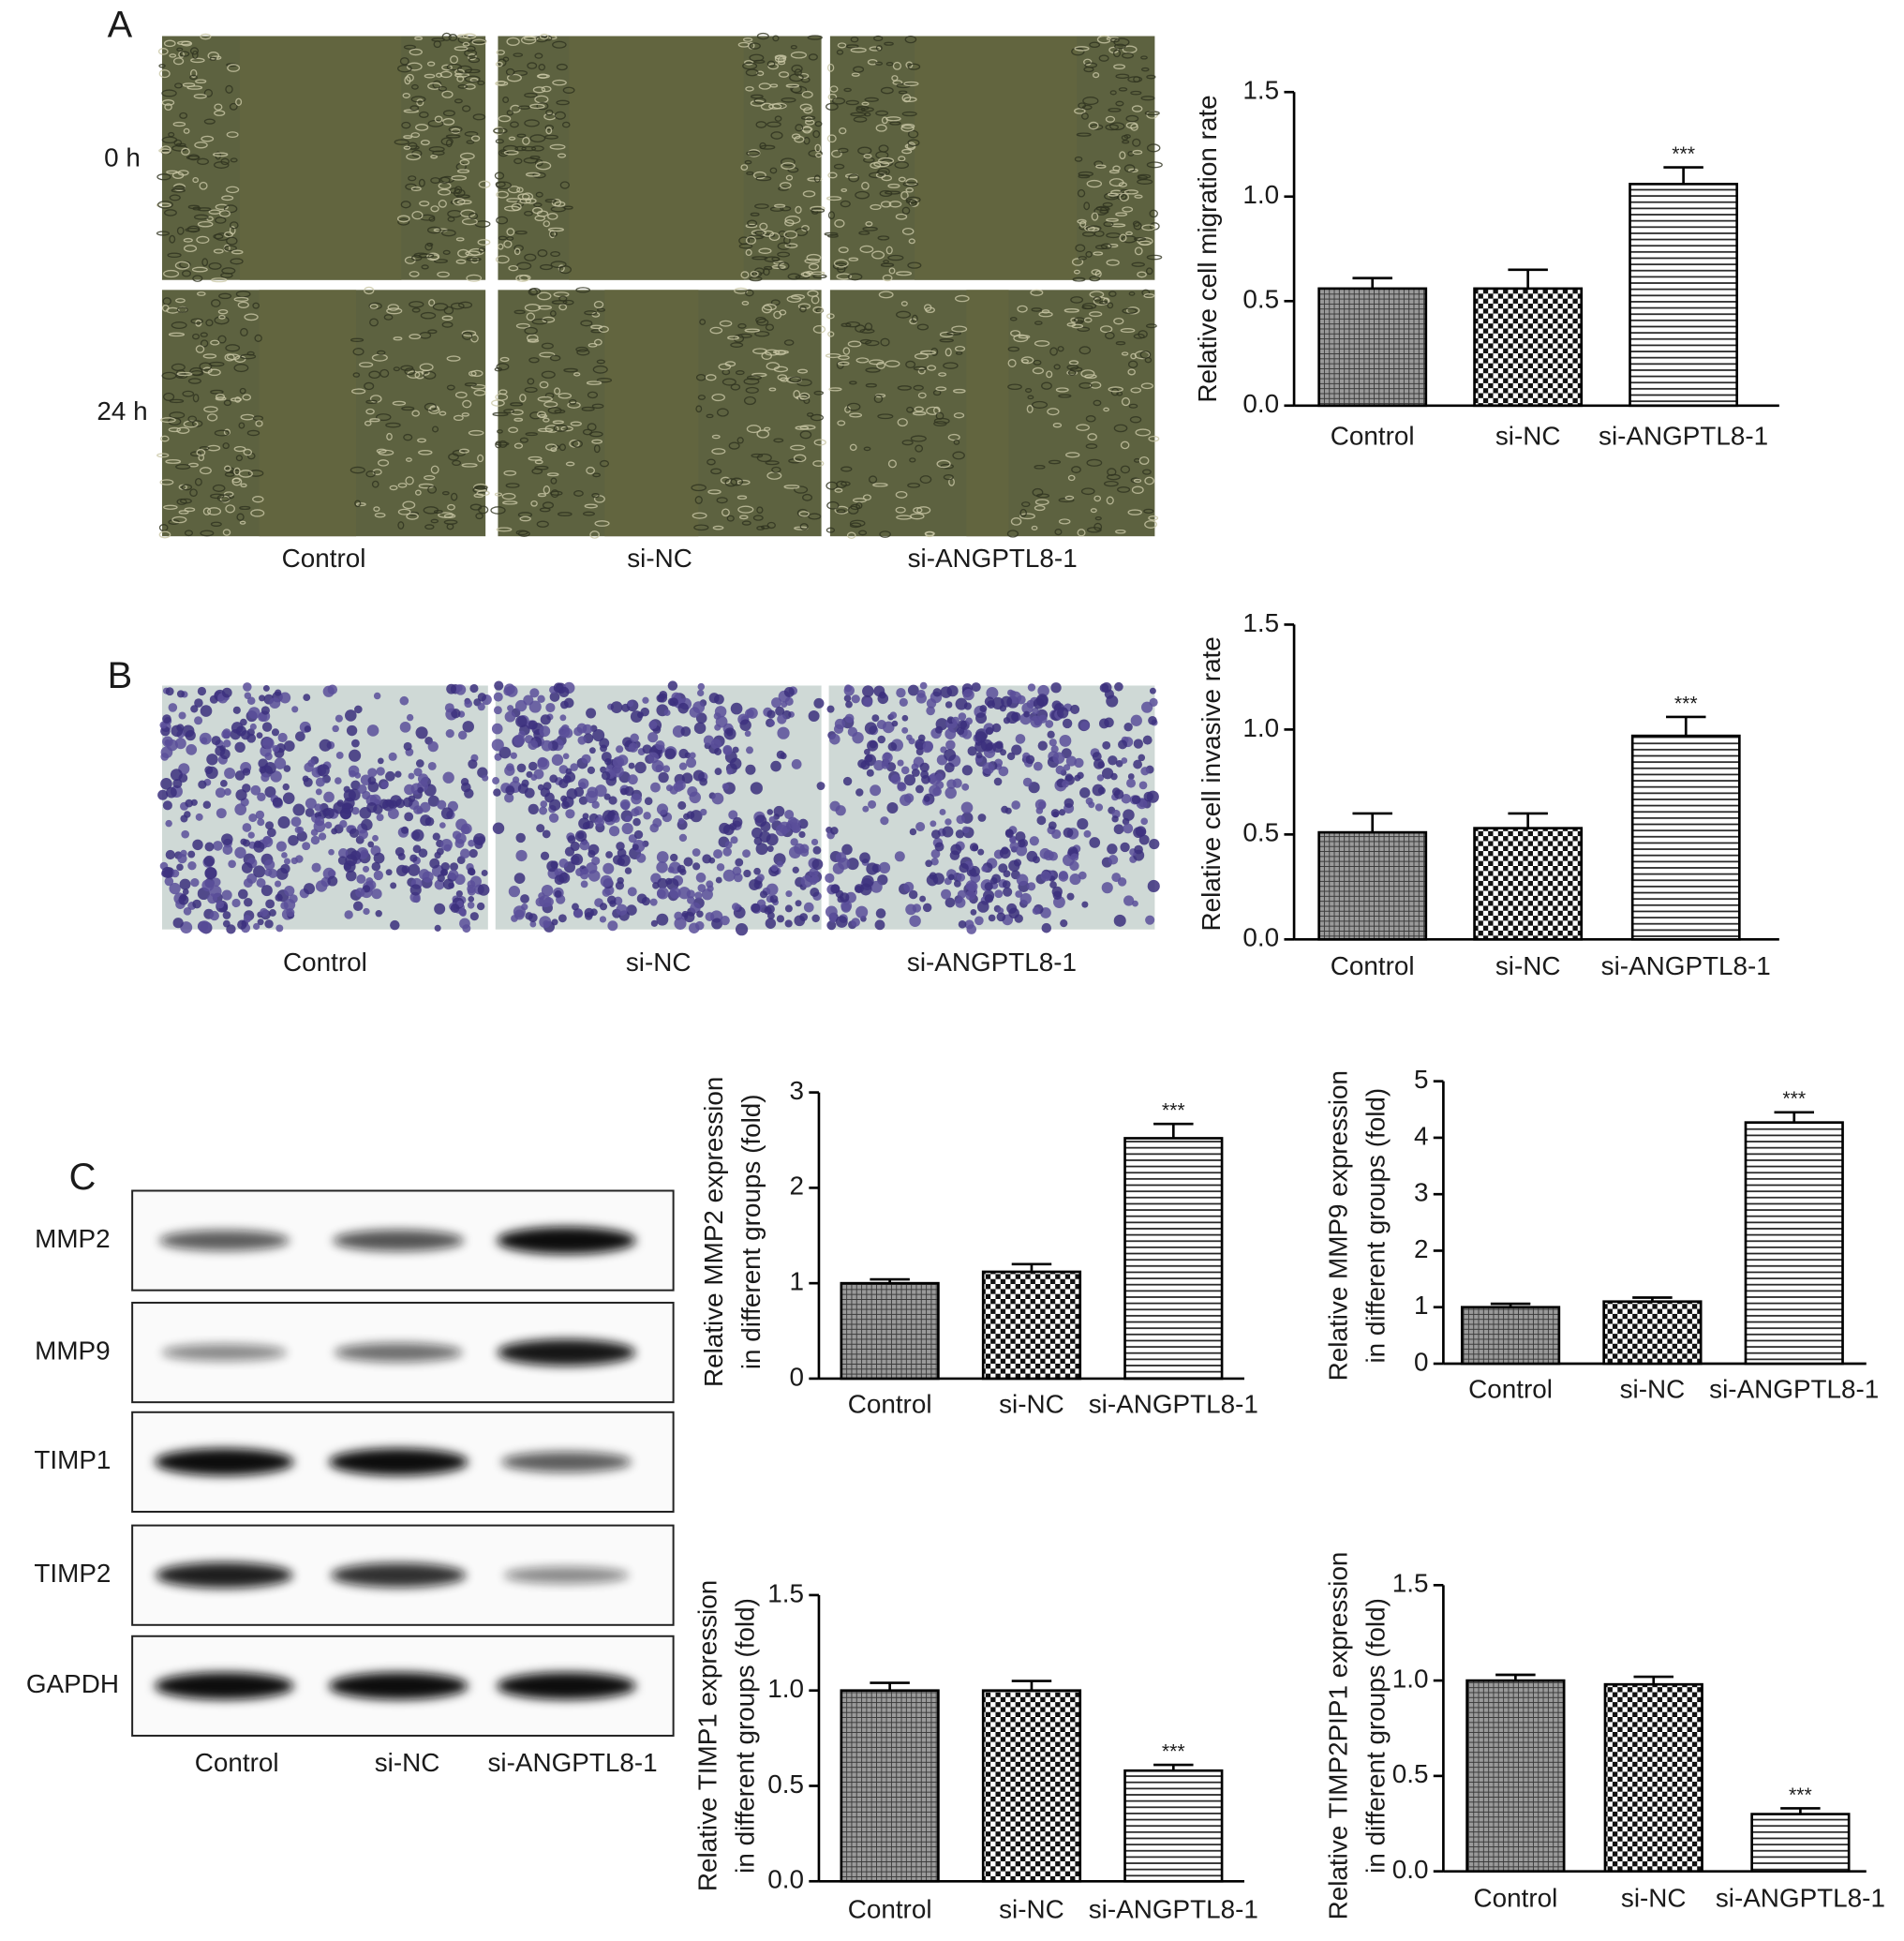 This screenshot has height=1941, width=1904. I want to click on x-tick-label: si-NC, so click(1654, 1898).